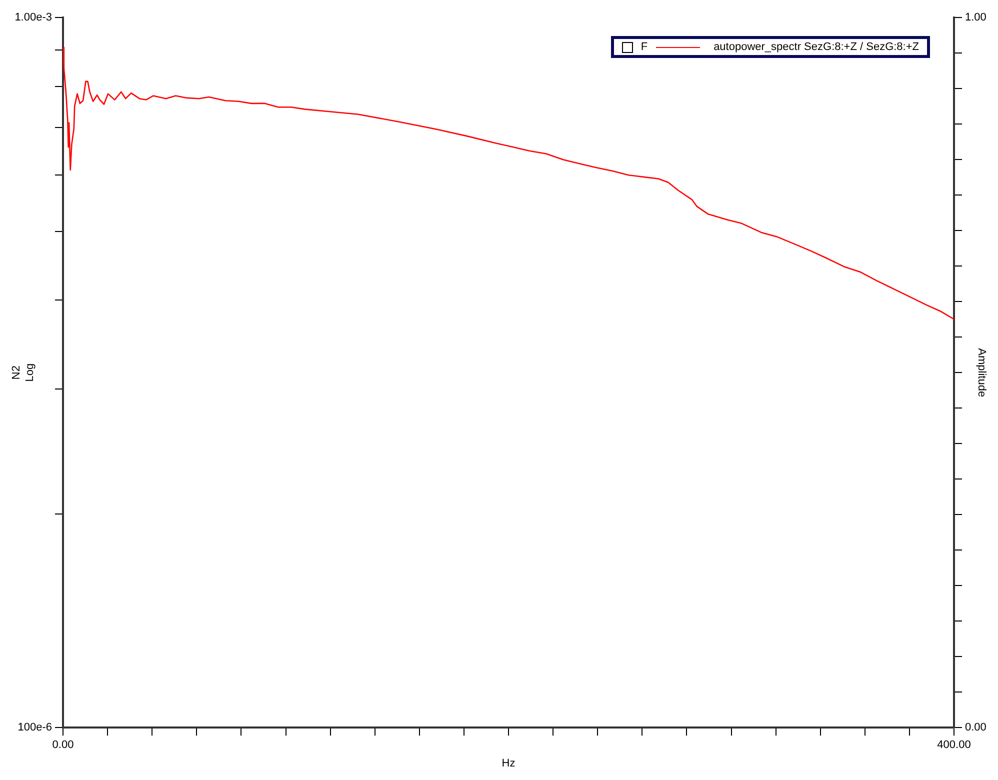 Image resolution: width=998 pixels, height=780 pixels. Describe the element at coordinates (954, 745) in the screenshot. I see `x-tick-label: 400.00` at that location.